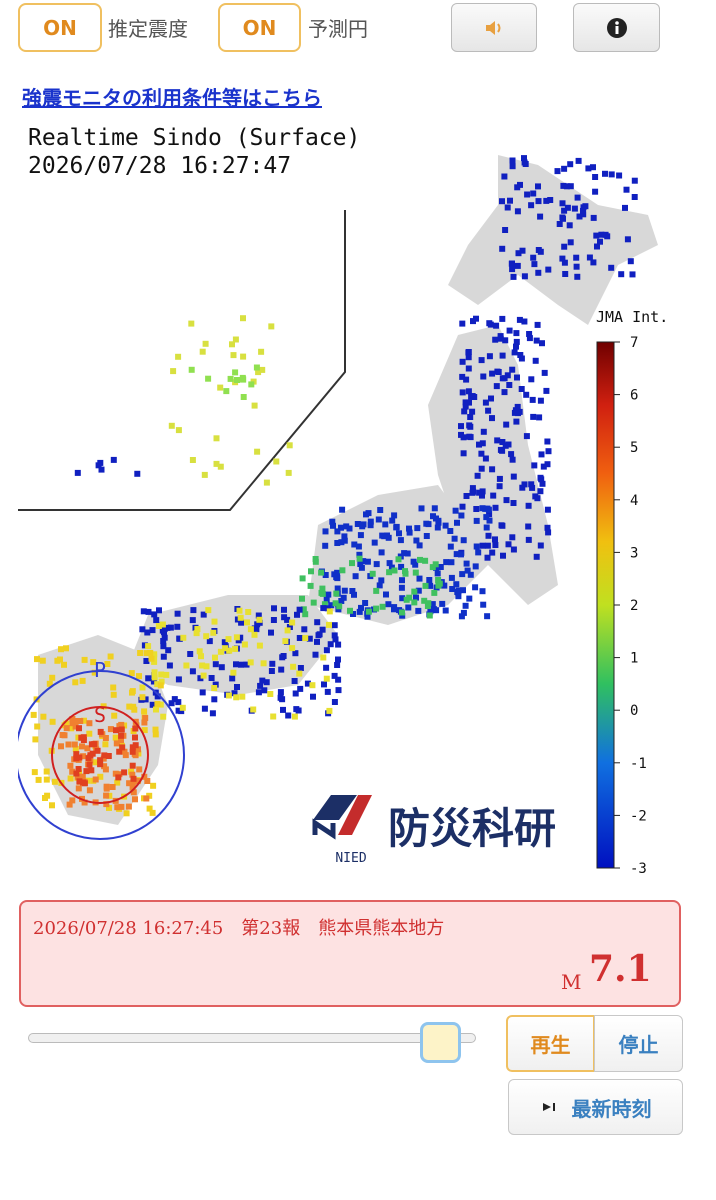 This screenshot has height=1200, width=716. Describe the element at coordinates (634, 711) in the screenshot. I see `scale-tick-label: 0` at that location.